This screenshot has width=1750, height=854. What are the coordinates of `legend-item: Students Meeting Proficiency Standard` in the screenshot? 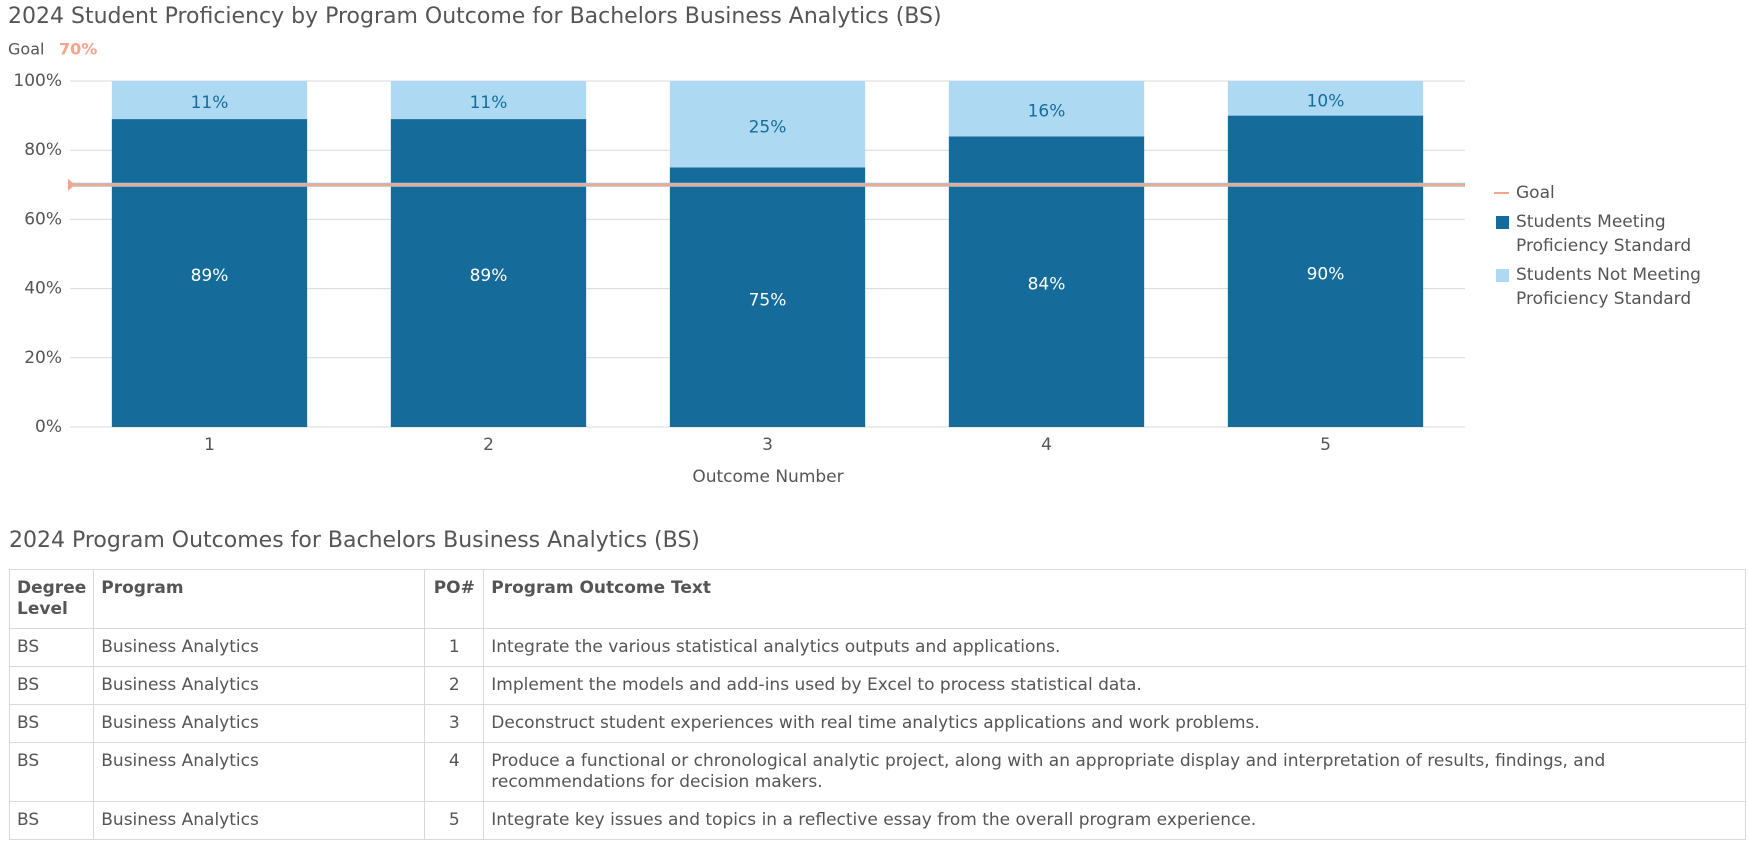 It's located at (1609, 234).